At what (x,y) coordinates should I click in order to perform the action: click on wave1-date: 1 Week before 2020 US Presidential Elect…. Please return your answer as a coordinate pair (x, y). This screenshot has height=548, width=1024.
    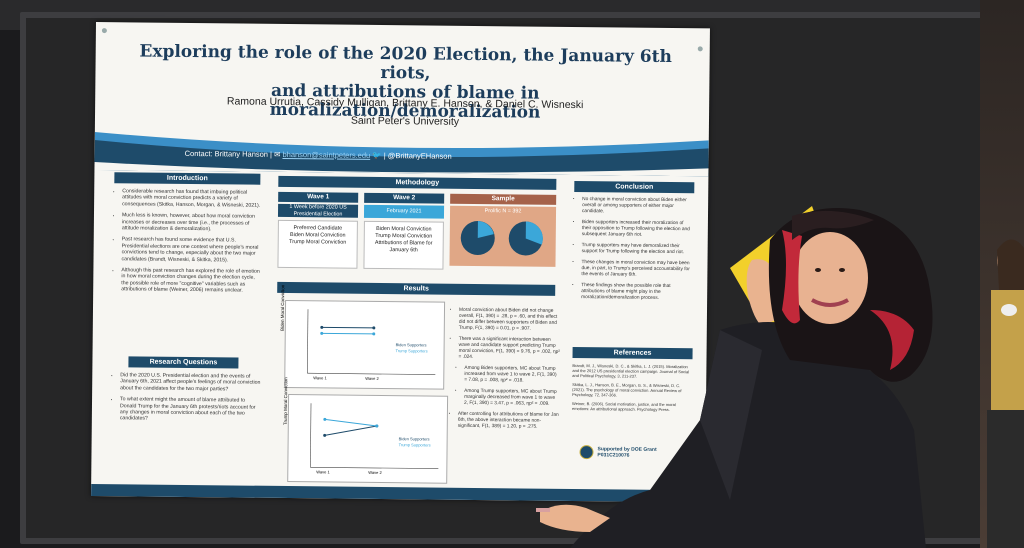
    Looking at the image, I should click on (318, 210).